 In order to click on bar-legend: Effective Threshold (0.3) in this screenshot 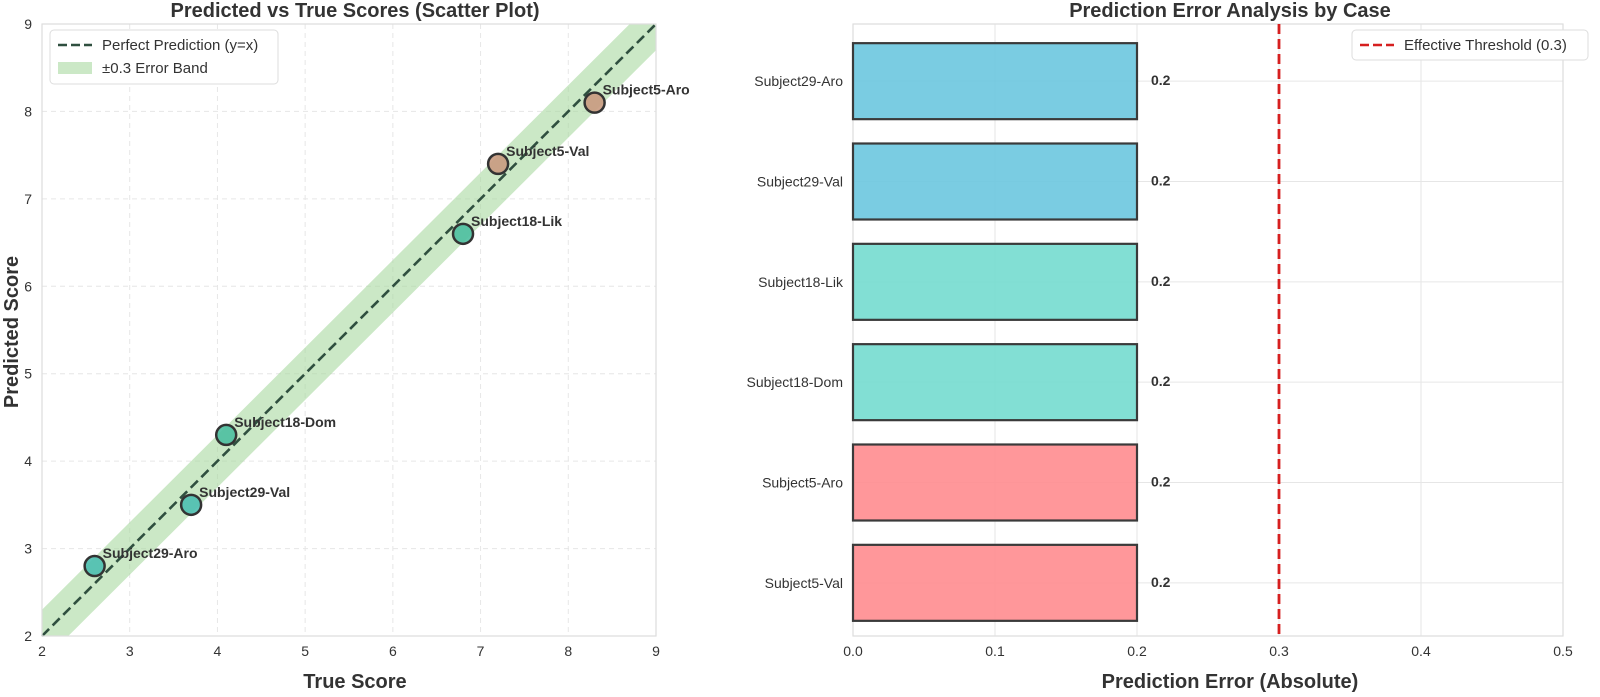, I will do `click(1470, 45)`.